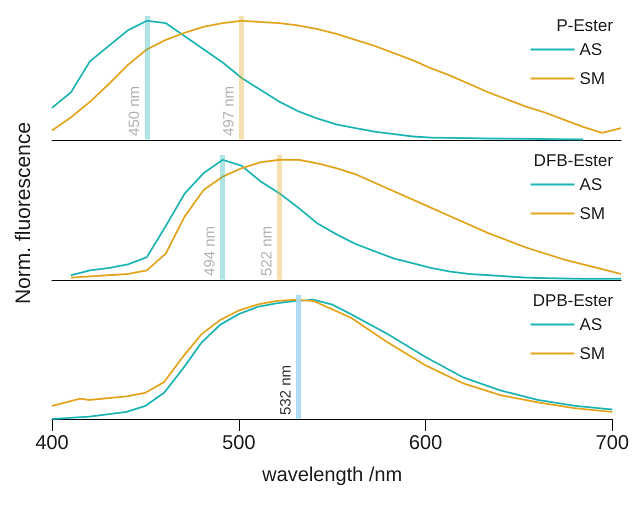 The image size is (640, 519). What do you see at coordinates (239, 443) in the screenshot?
I see `x-tick-label: 500` at bounding box center [239, 443].